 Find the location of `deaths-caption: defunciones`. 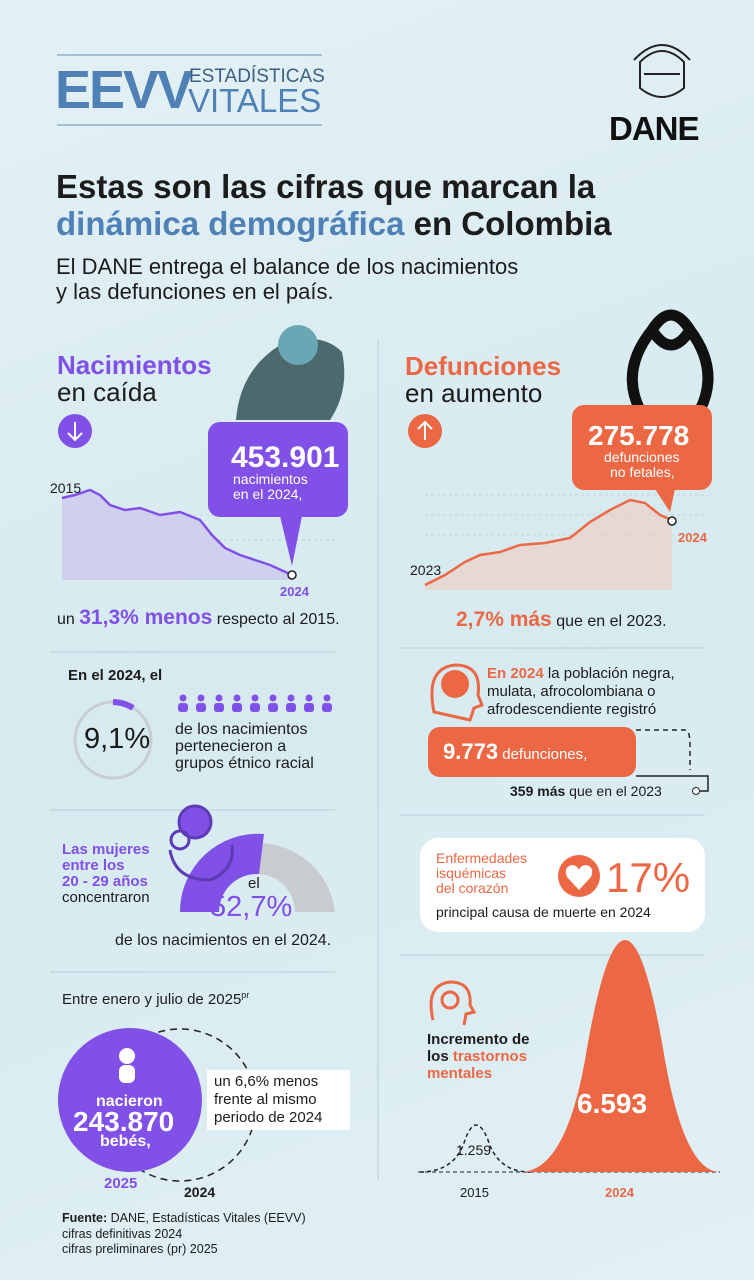

deaths-caption: defunciones is located at coordinates (642, 457).